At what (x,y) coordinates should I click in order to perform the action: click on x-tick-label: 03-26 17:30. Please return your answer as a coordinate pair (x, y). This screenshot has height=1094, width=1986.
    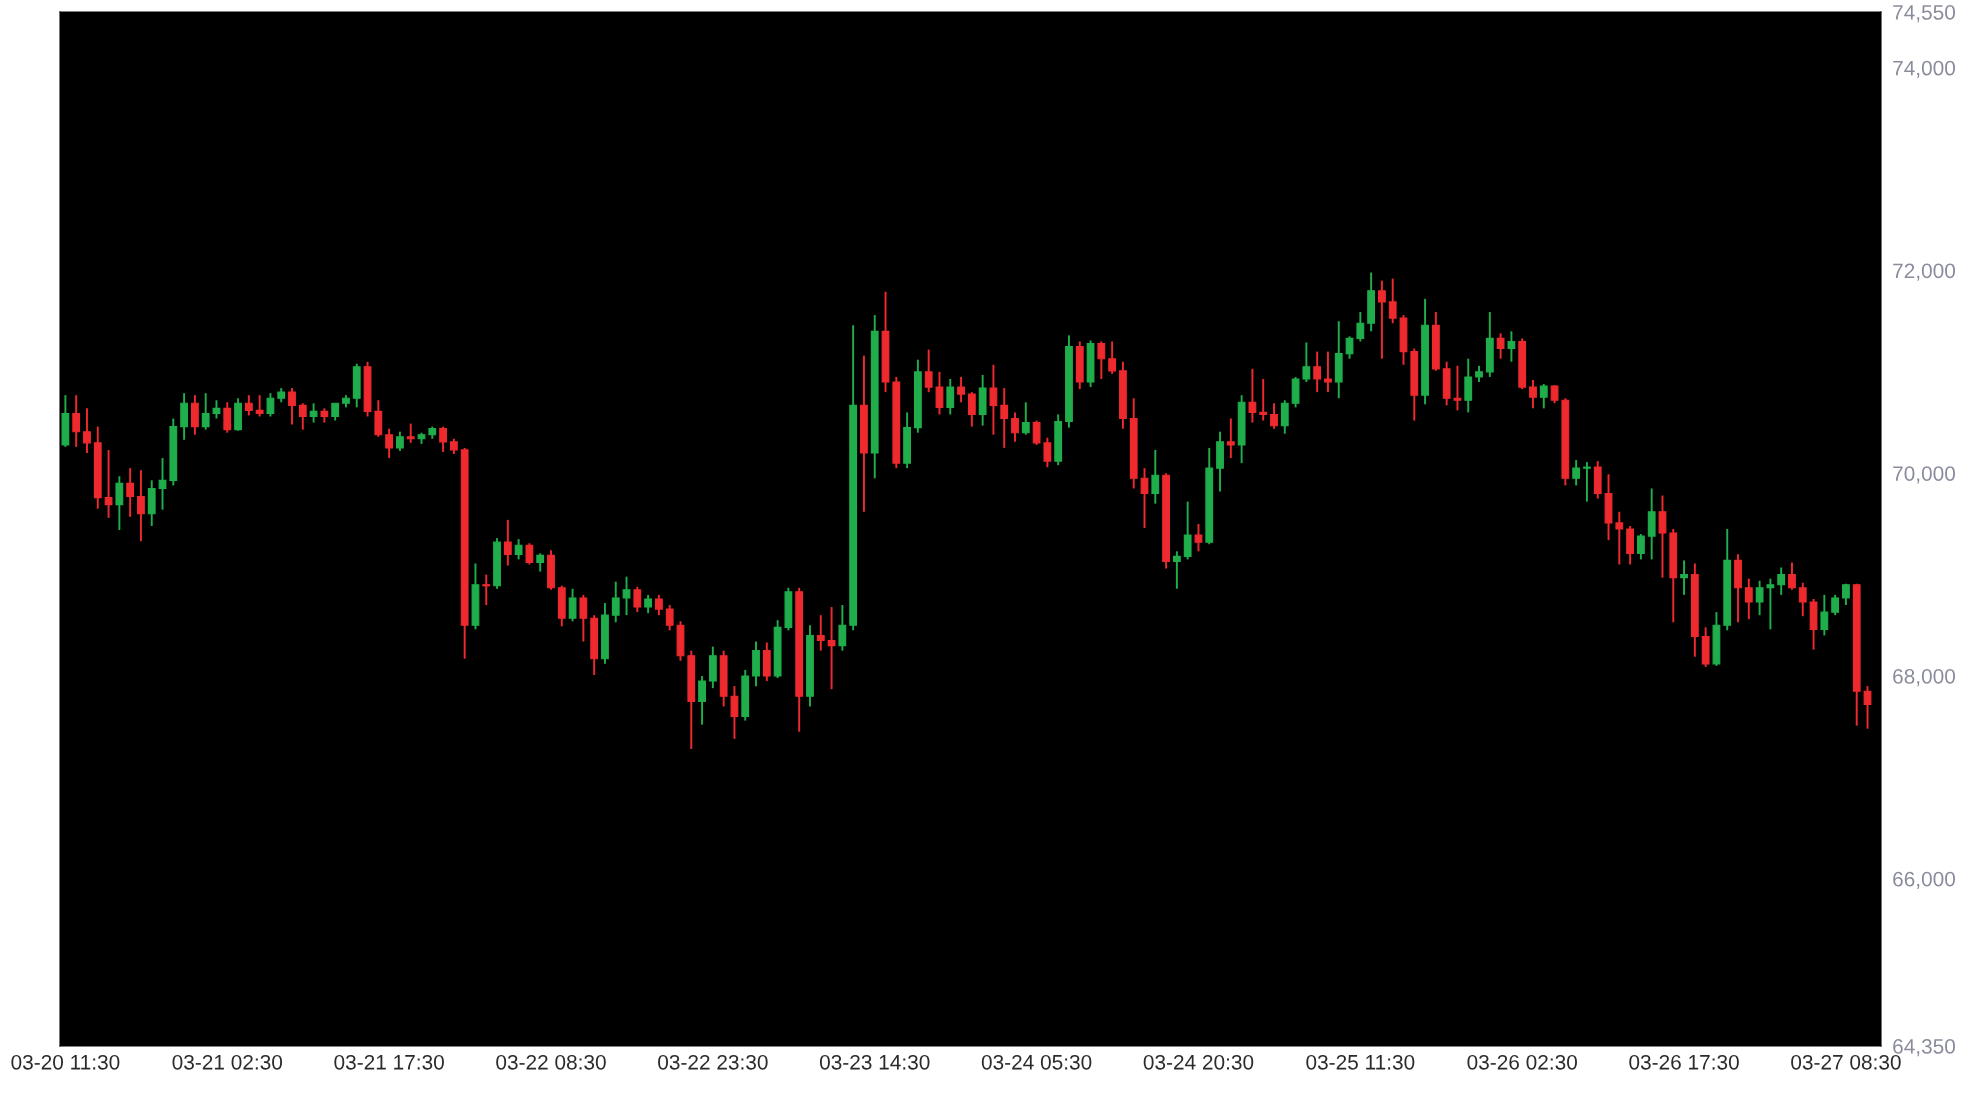
    Looking at the image, I should click on (1684, 1062).